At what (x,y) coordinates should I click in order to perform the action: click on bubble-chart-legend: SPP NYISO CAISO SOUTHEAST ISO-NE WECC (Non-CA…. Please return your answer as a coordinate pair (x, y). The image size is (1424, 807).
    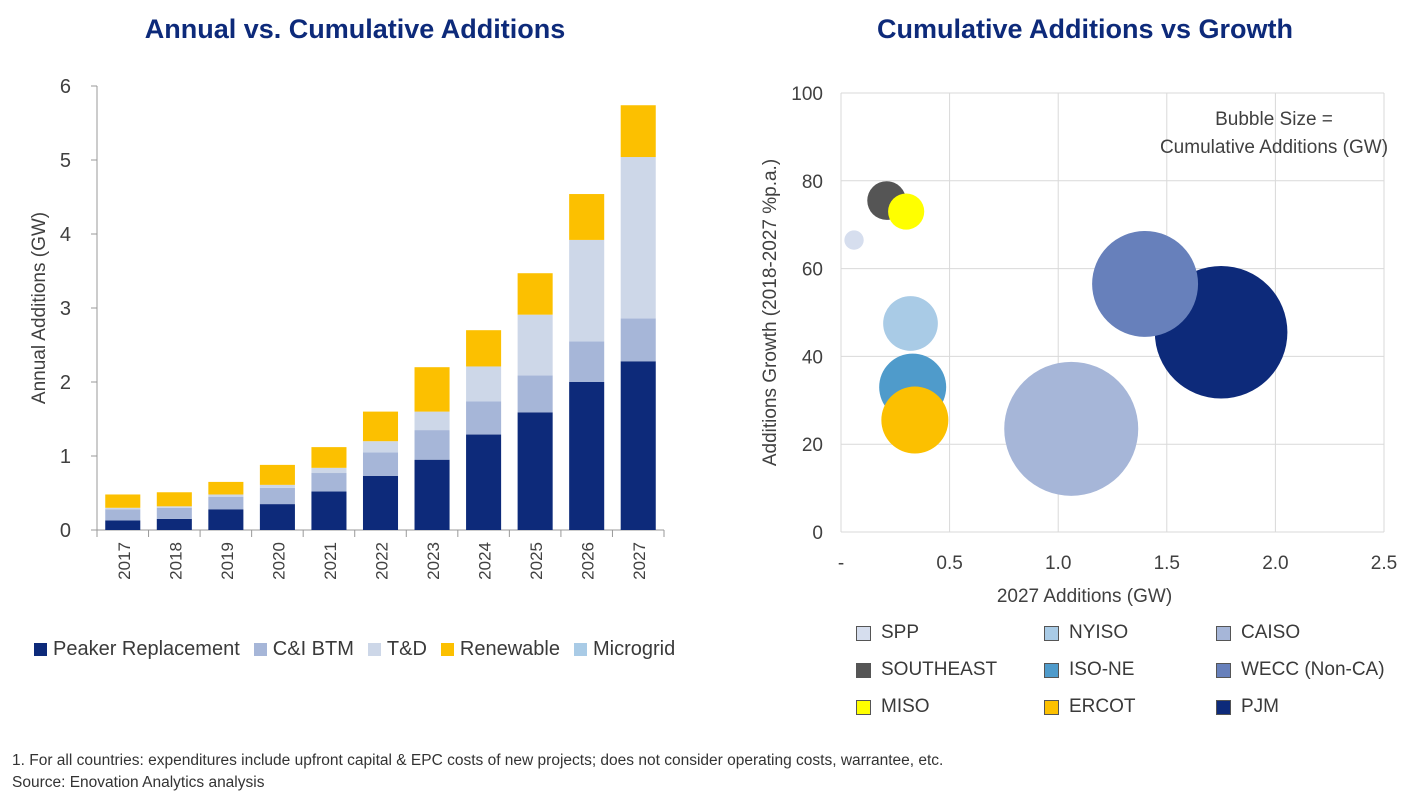
    Looking at the image, I should click on (1136, 670).